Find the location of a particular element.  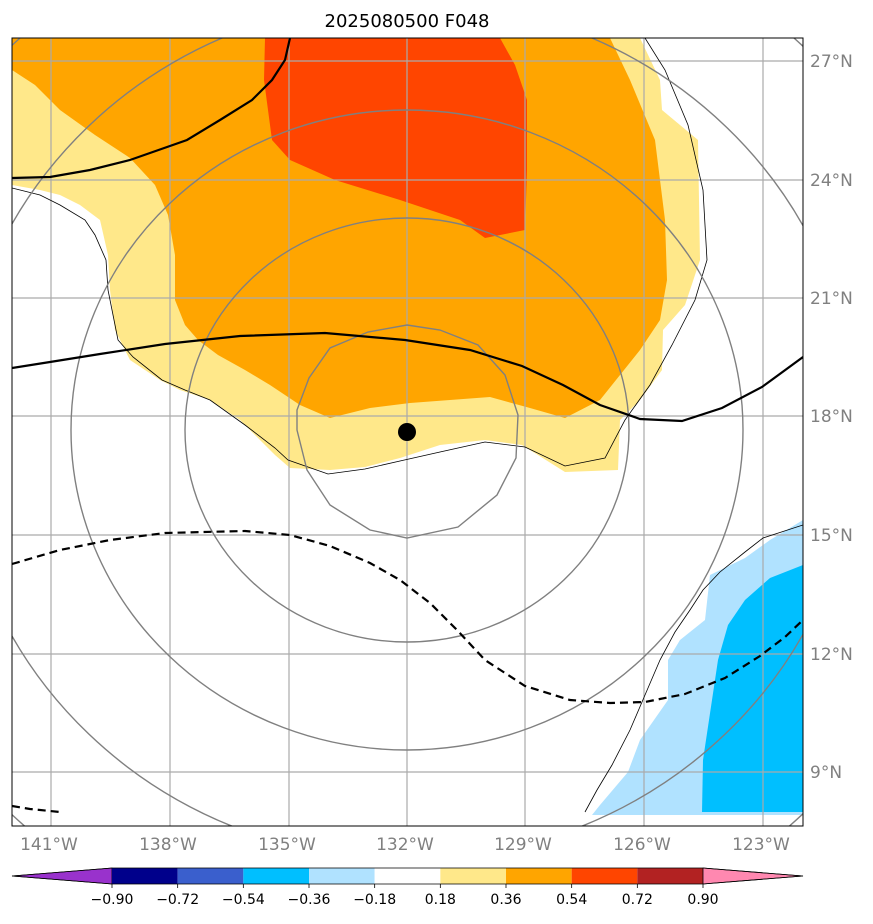

lat-label-21: 21°N is located at coordinates (831, 299).